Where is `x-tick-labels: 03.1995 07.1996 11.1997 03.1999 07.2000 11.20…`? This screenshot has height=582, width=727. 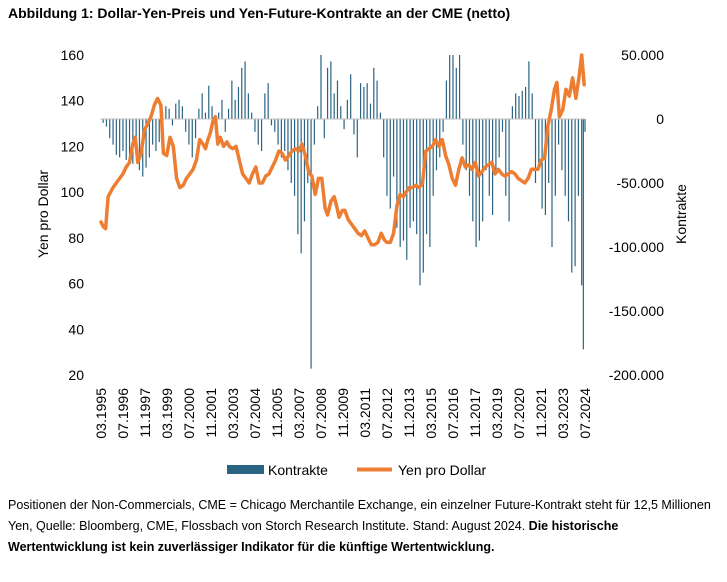 x-tick-labels: 03.1995 07.1996 11.1997 03.1999 07.2000 11.20… is located at coordinates (343, 413).